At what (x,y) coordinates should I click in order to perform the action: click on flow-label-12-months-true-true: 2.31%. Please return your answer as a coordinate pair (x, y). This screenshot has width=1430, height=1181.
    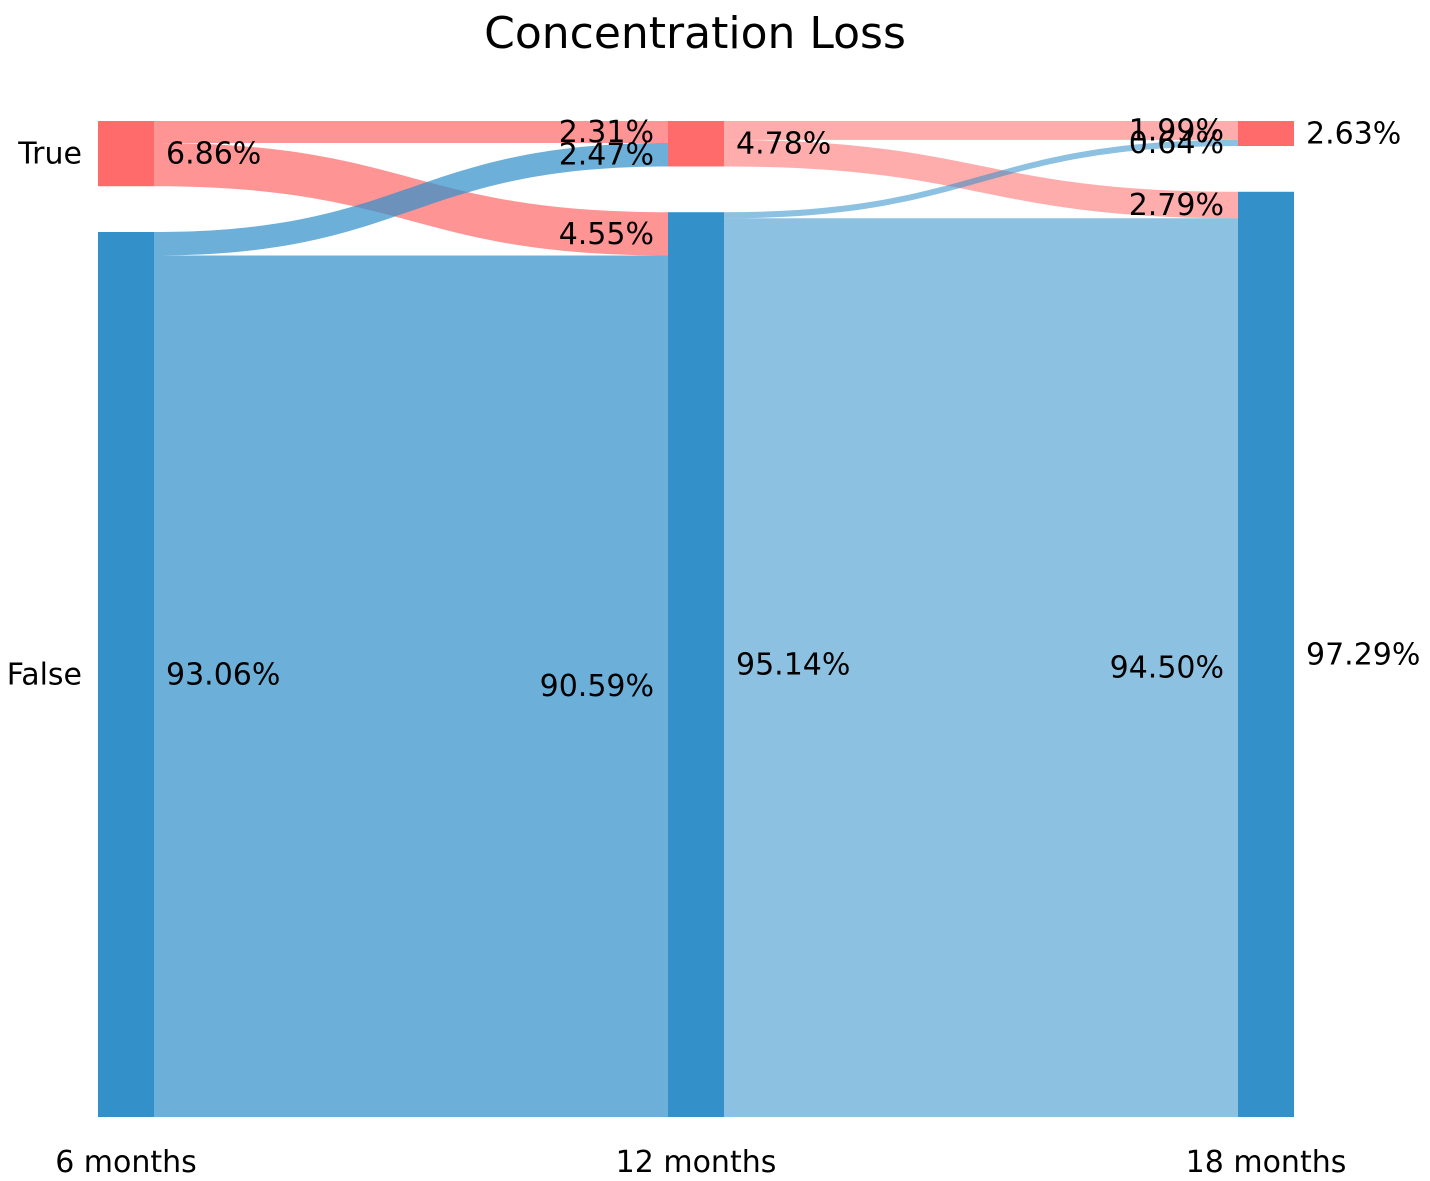
    Looking at the image, I should click on (606, 132).